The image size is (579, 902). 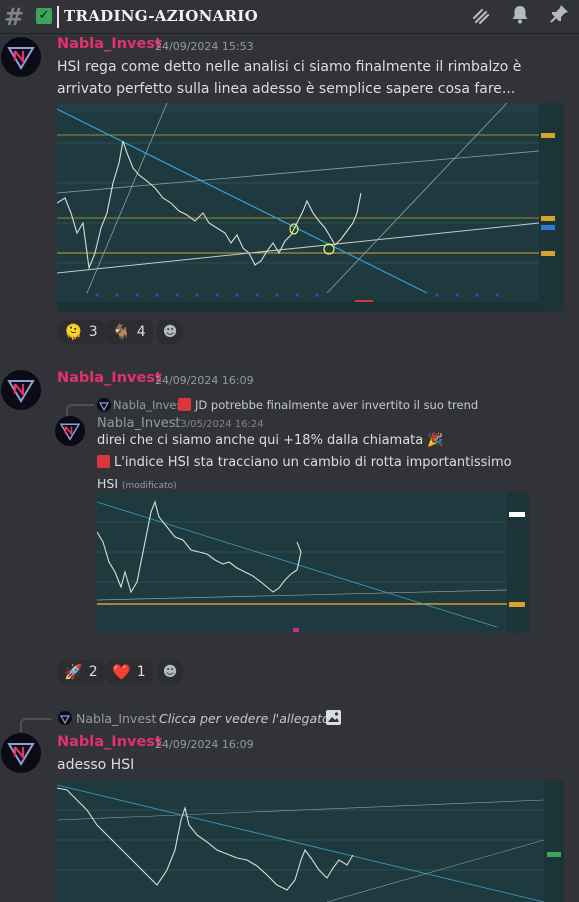 What do you see at coordinates (141, 332) in the screenshot?
I see `reaction-count: 4` at bounding box center [141, 332].